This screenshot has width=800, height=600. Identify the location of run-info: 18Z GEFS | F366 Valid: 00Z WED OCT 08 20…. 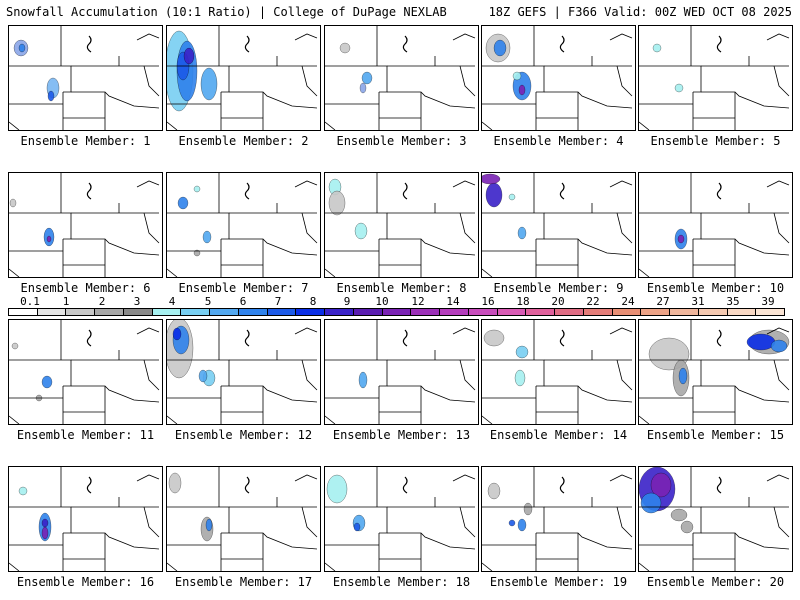
(640, 12).